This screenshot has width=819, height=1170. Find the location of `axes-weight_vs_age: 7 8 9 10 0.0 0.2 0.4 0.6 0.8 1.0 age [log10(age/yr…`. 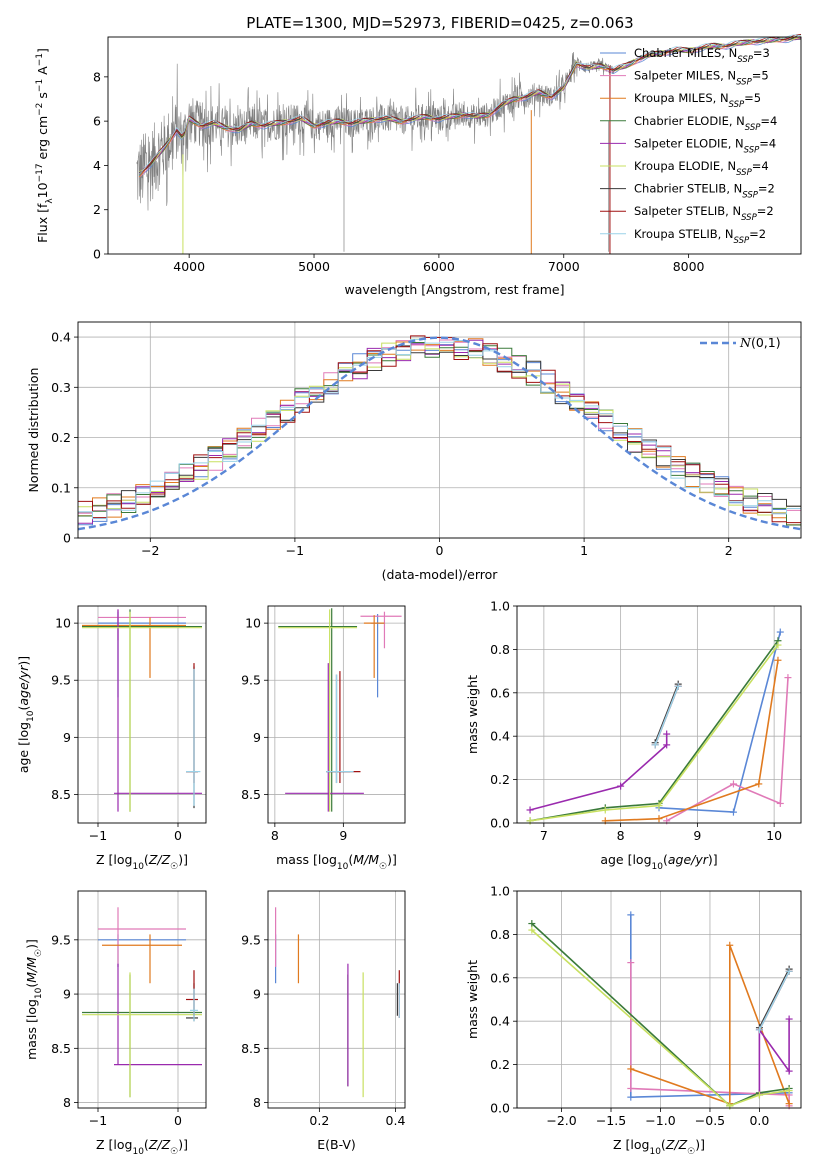

axes-weight_vs_age: 7 8 9 10 0.0 0.2 0.4 0.6 0.8 1.0 age [log10(age/yr… is located at coordinates (633, 735).